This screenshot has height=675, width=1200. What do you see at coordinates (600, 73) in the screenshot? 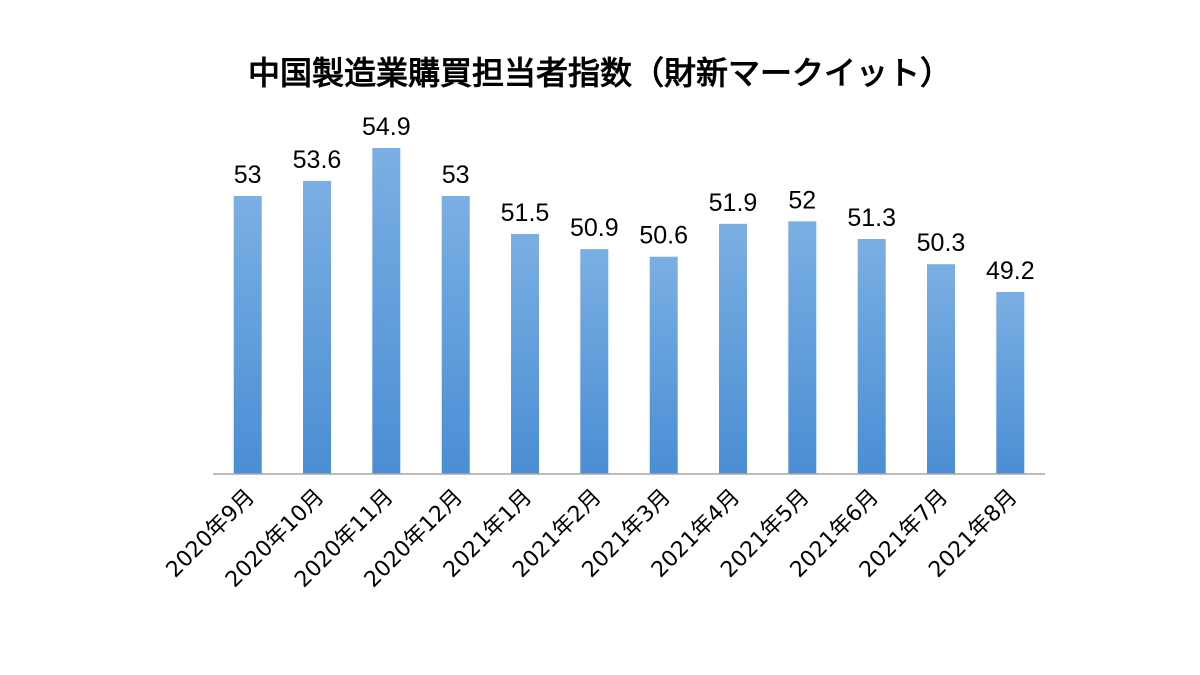
I see `chart-title: 中国製造業購買担当者指数（財新マークイット）` at bounding box center [600, 73].